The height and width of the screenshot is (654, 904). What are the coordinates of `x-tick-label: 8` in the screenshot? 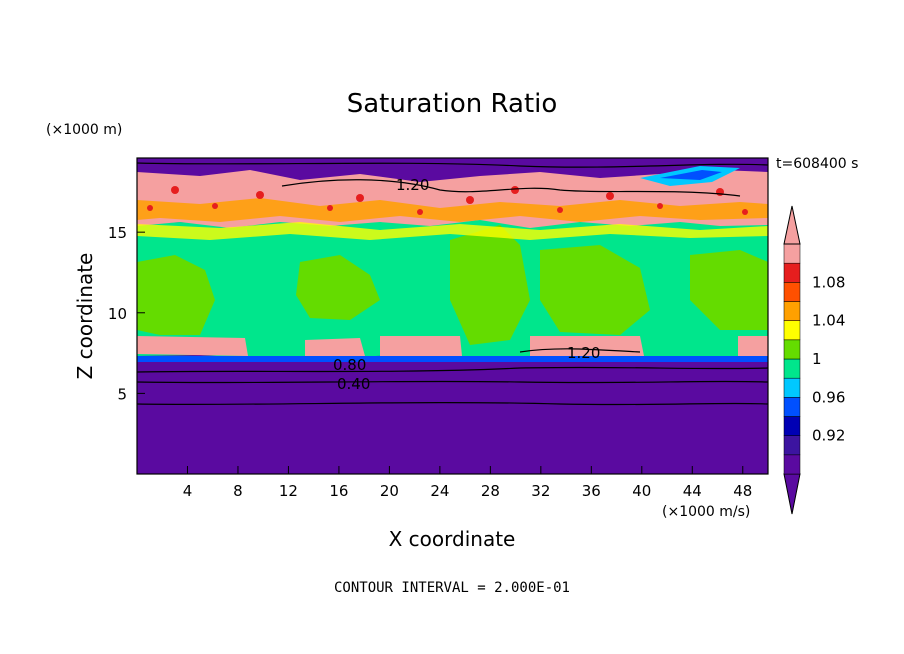 It's located at (238, 491).